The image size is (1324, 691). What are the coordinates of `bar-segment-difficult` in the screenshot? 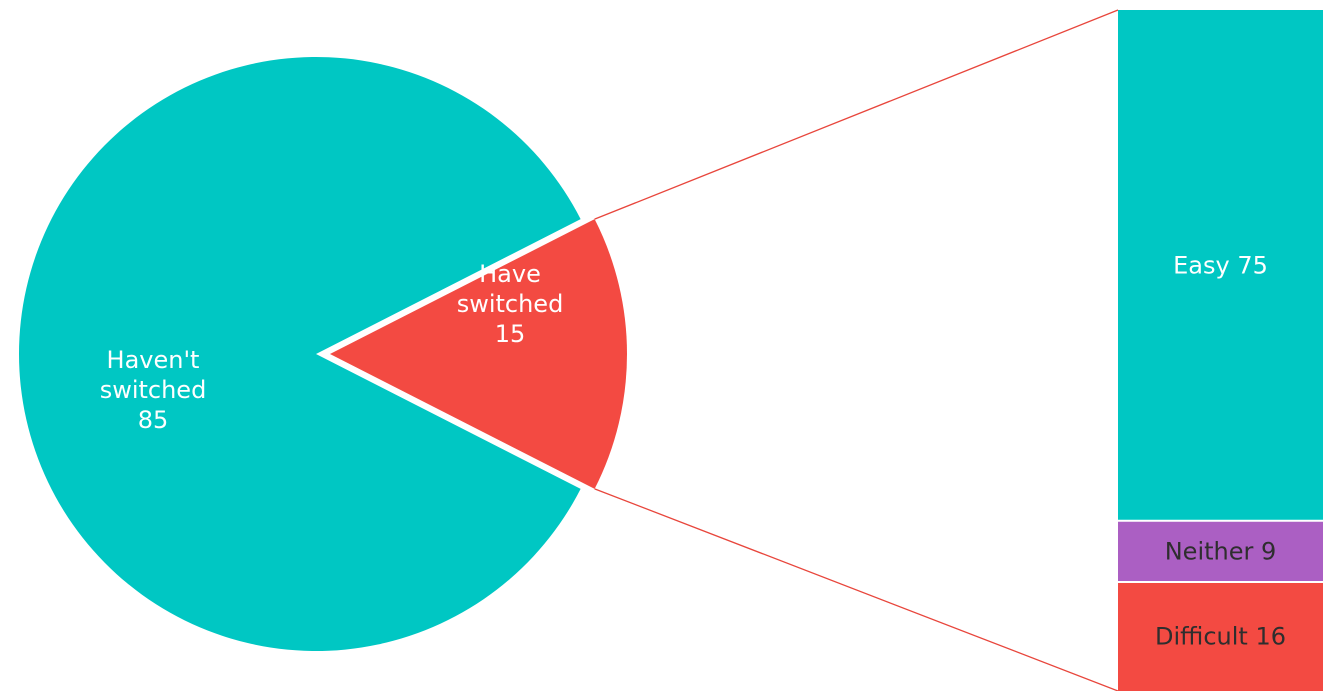 It's located at (1220, 636).